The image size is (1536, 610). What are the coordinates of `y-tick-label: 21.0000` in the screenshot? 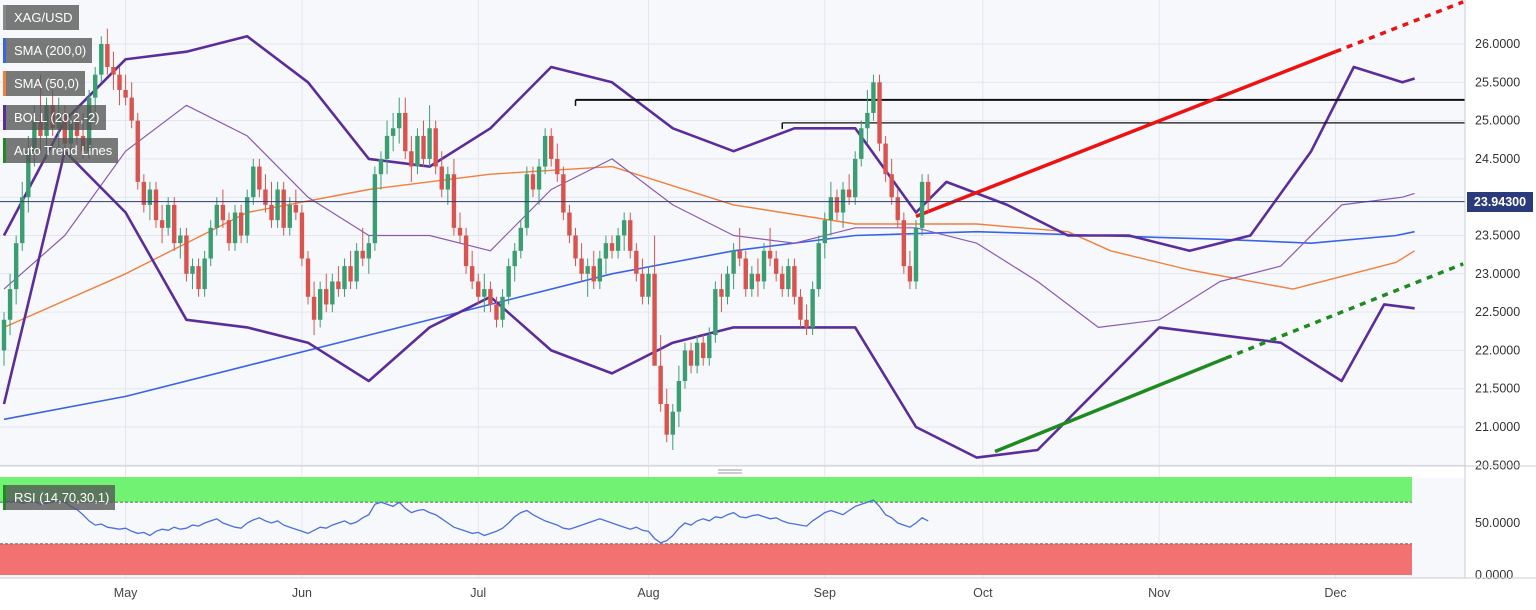 It's located at (1497, 427).